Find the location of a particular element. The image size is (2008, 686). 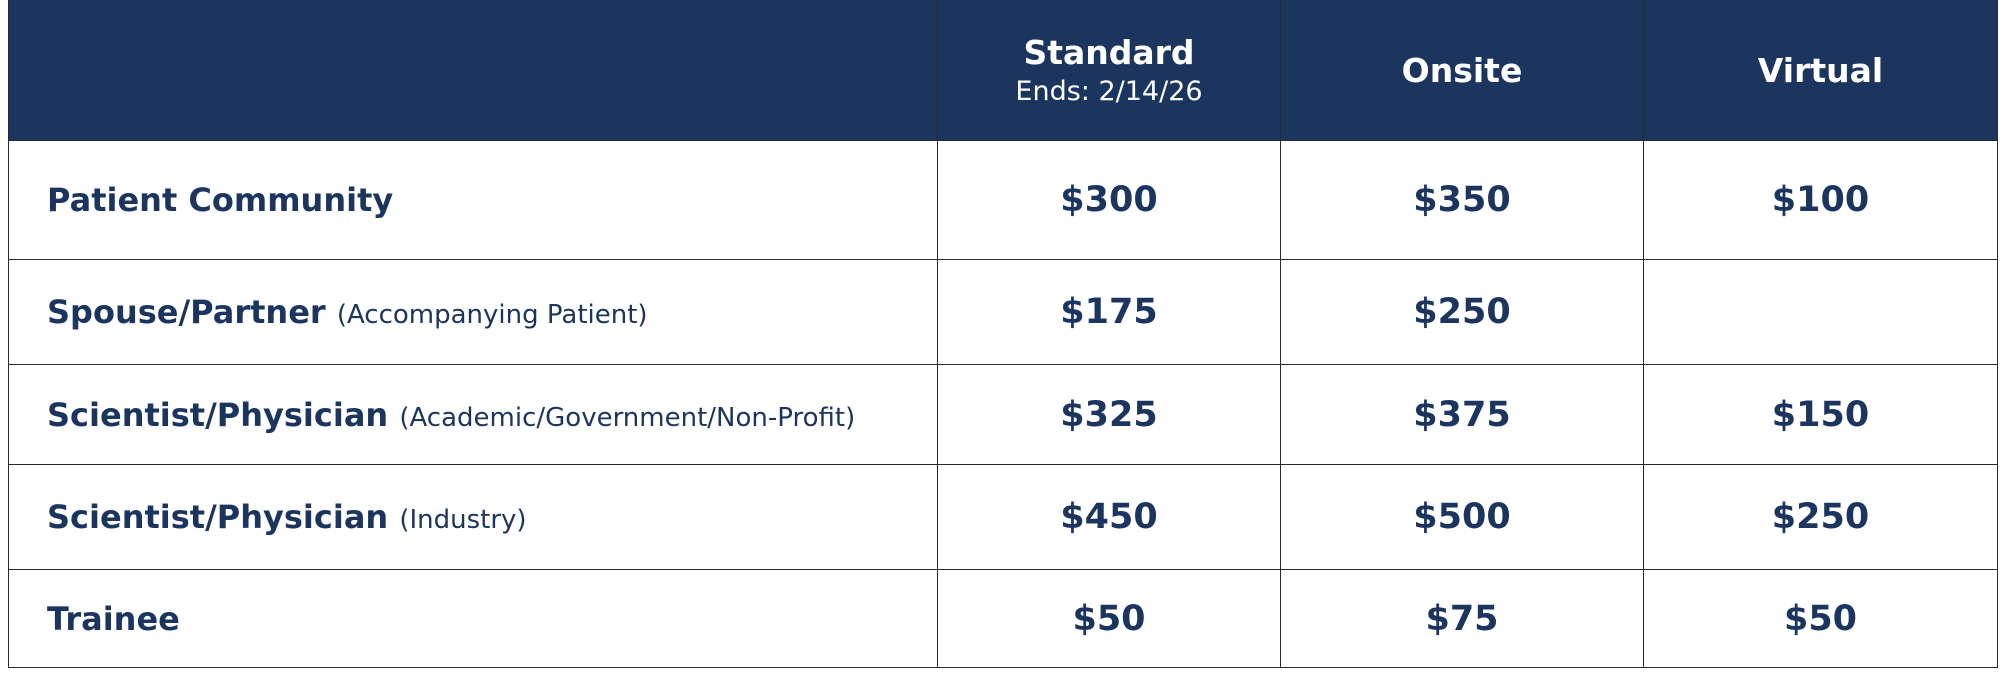

column-header: Virtual is located at coordinates (1820, 70).